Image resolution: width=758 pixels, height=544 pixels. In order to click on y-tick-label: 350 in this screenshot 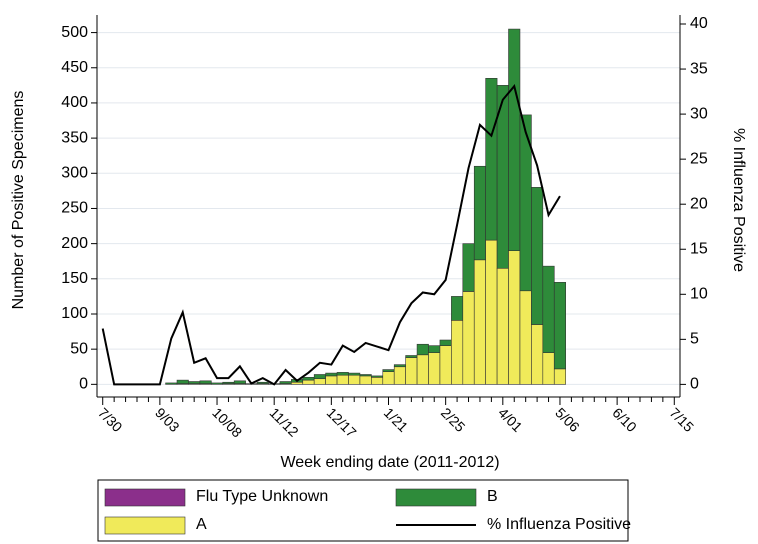, I will do `click(74, 137)`.